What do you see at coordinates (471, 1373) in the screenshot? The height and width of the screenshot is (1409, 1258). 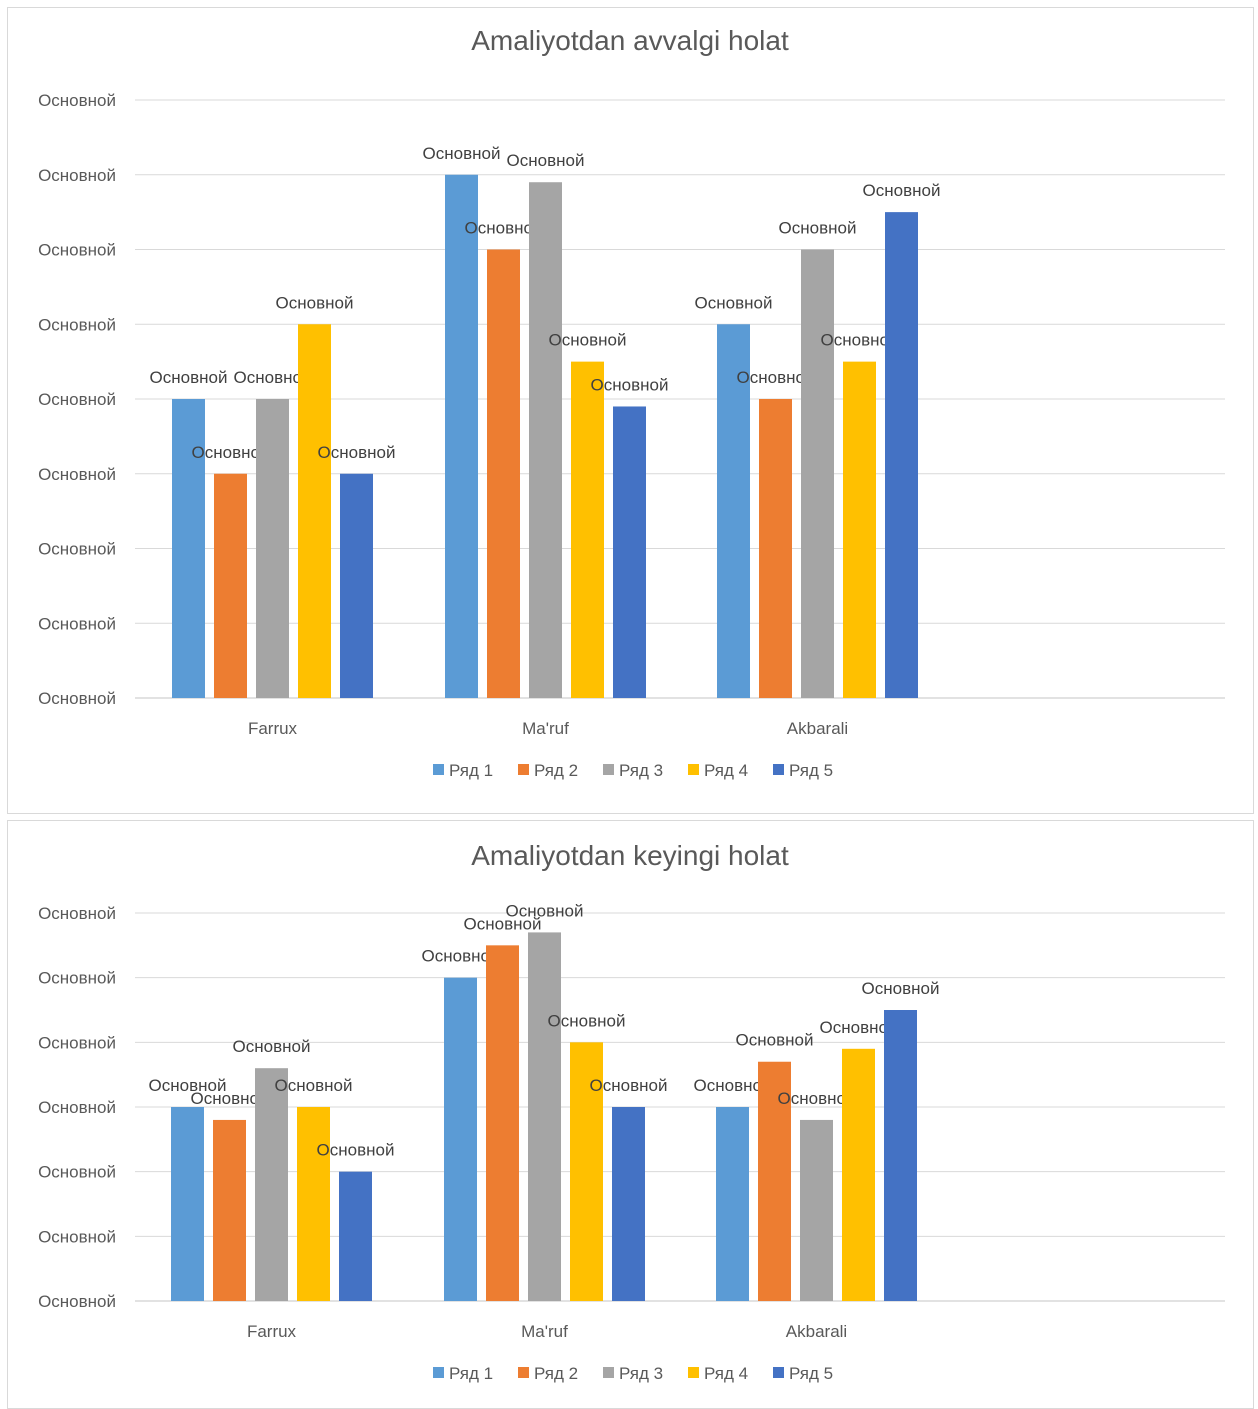 I see `chart-2-legend-label: Ряд 1` at bounding box center [471, 1373].